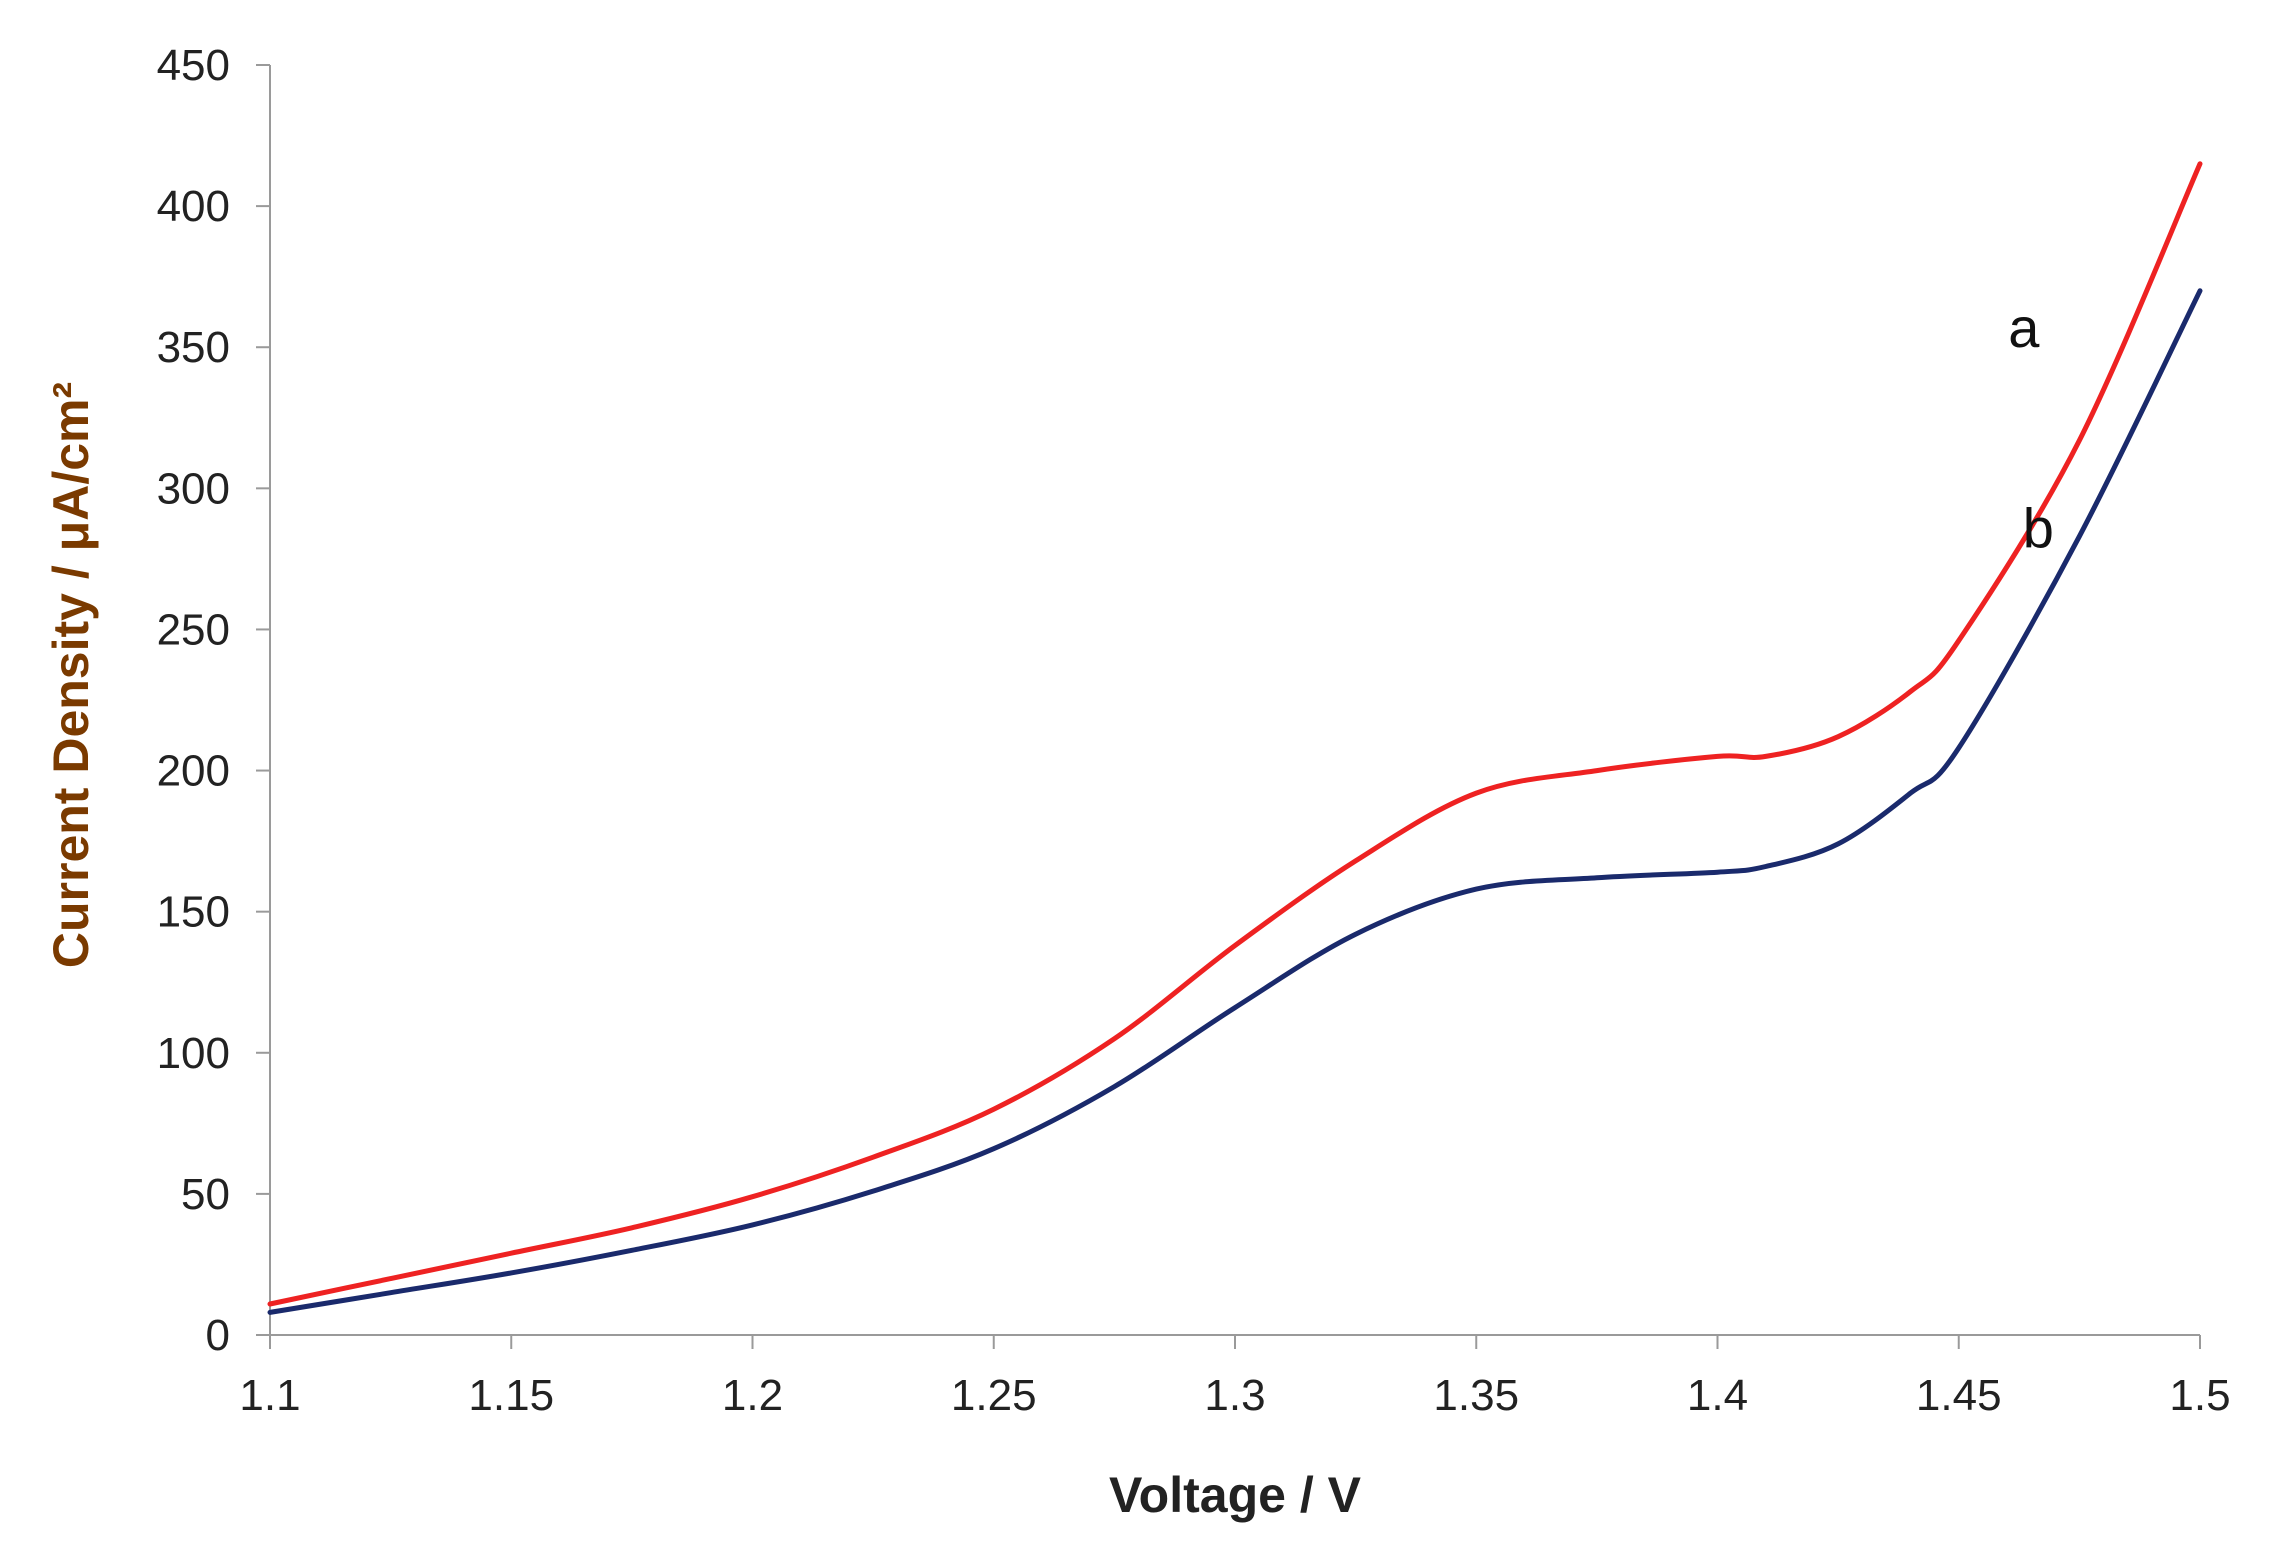 This screenshot has height=1565, width=2269. Describe the element at coordinates (994, 1395) in the screenshot. I see `x-tick-label: 1.25` at that location.